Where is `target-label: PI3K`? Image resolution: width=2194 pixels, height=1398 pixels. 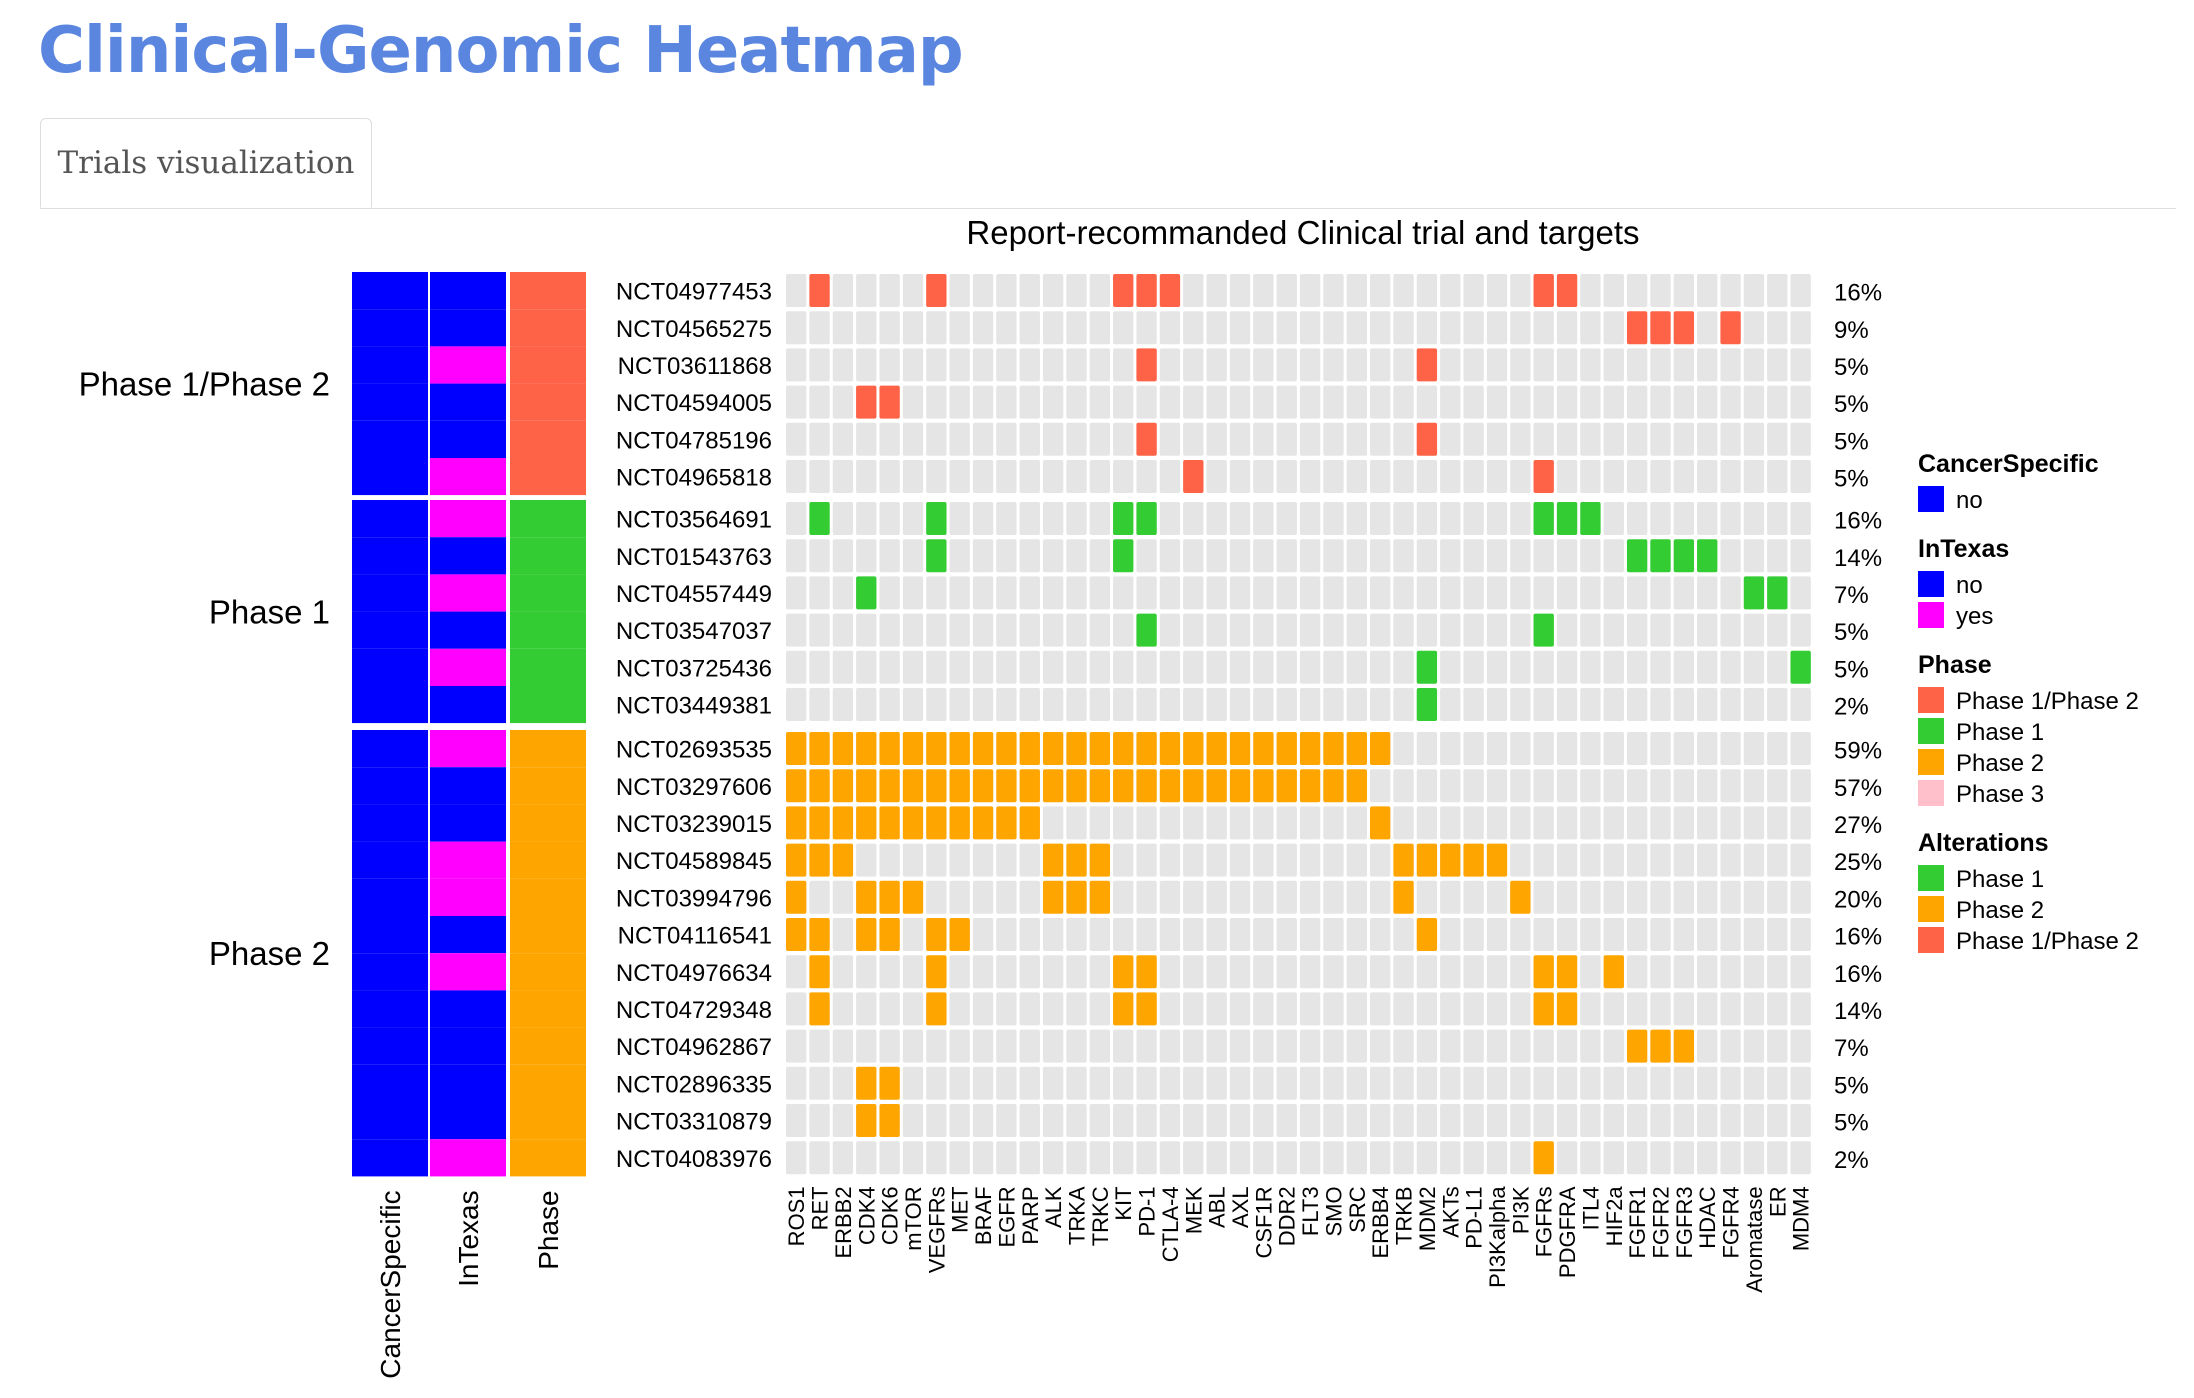
target-label: PI3K is located at coordinates (1520, 1210).